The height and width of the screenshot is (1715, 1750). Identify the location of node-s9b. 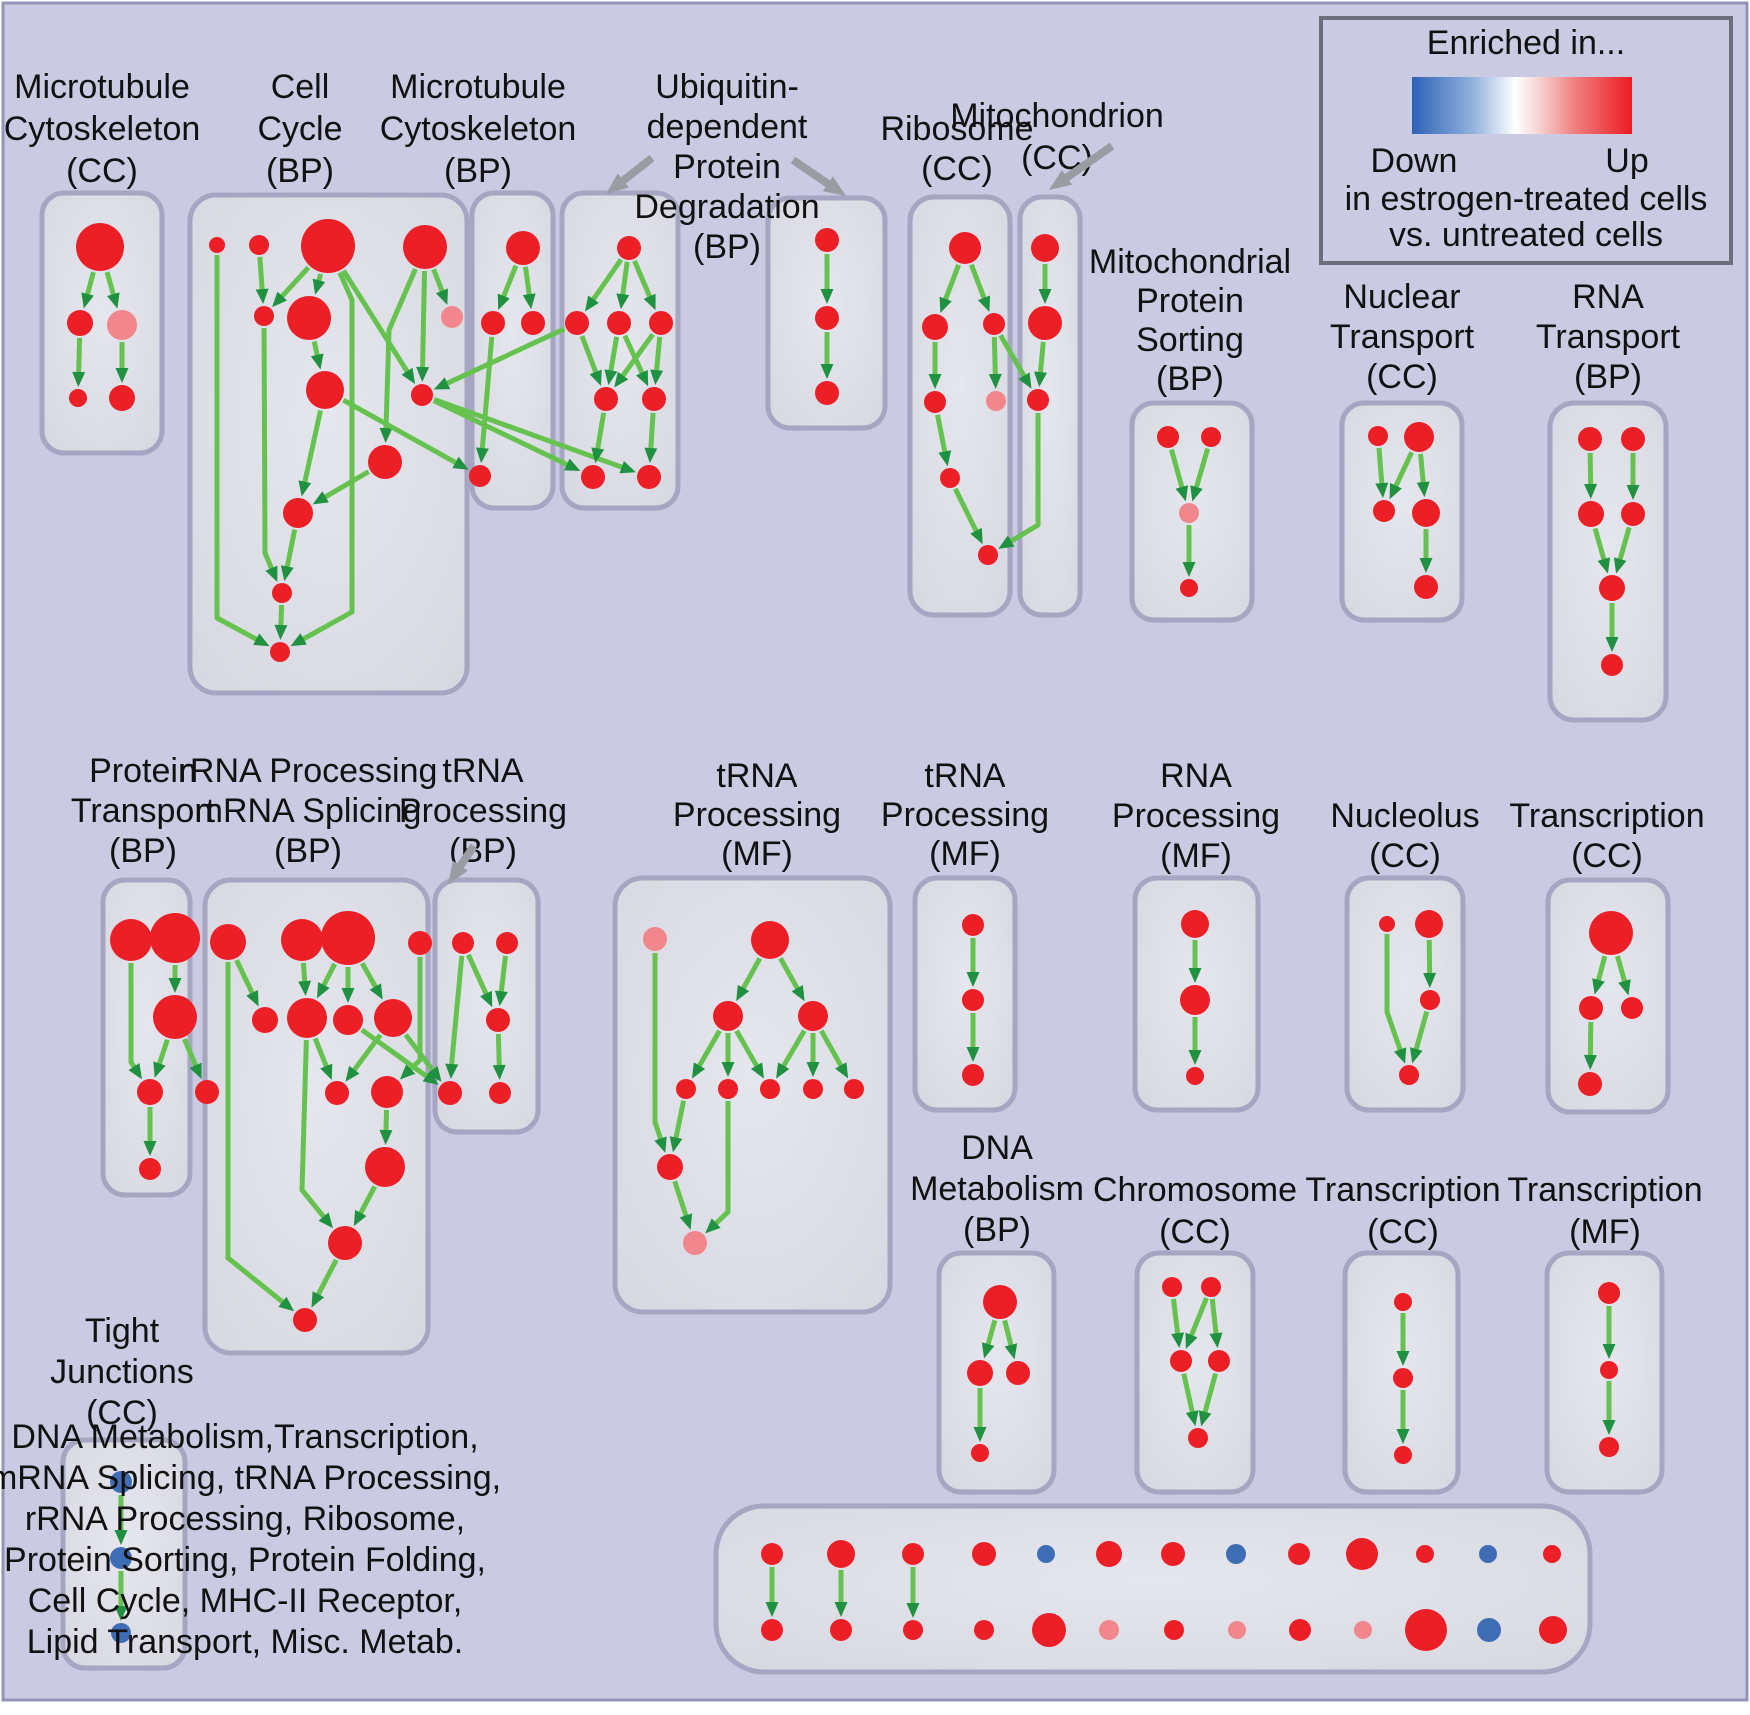
(1300, 1630).